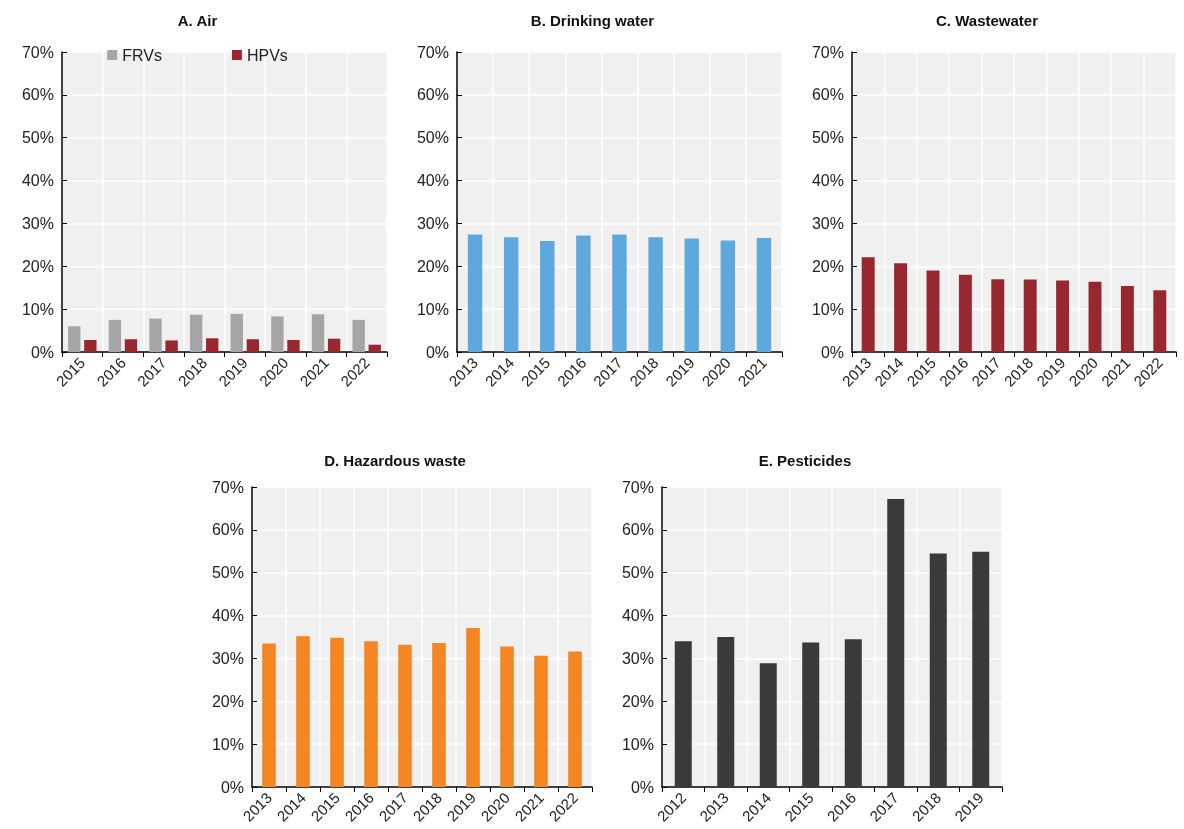  Describe the element at coordinates (592, 20) in the screenshot. I see `chart-title: B. Drinking water` at that location.